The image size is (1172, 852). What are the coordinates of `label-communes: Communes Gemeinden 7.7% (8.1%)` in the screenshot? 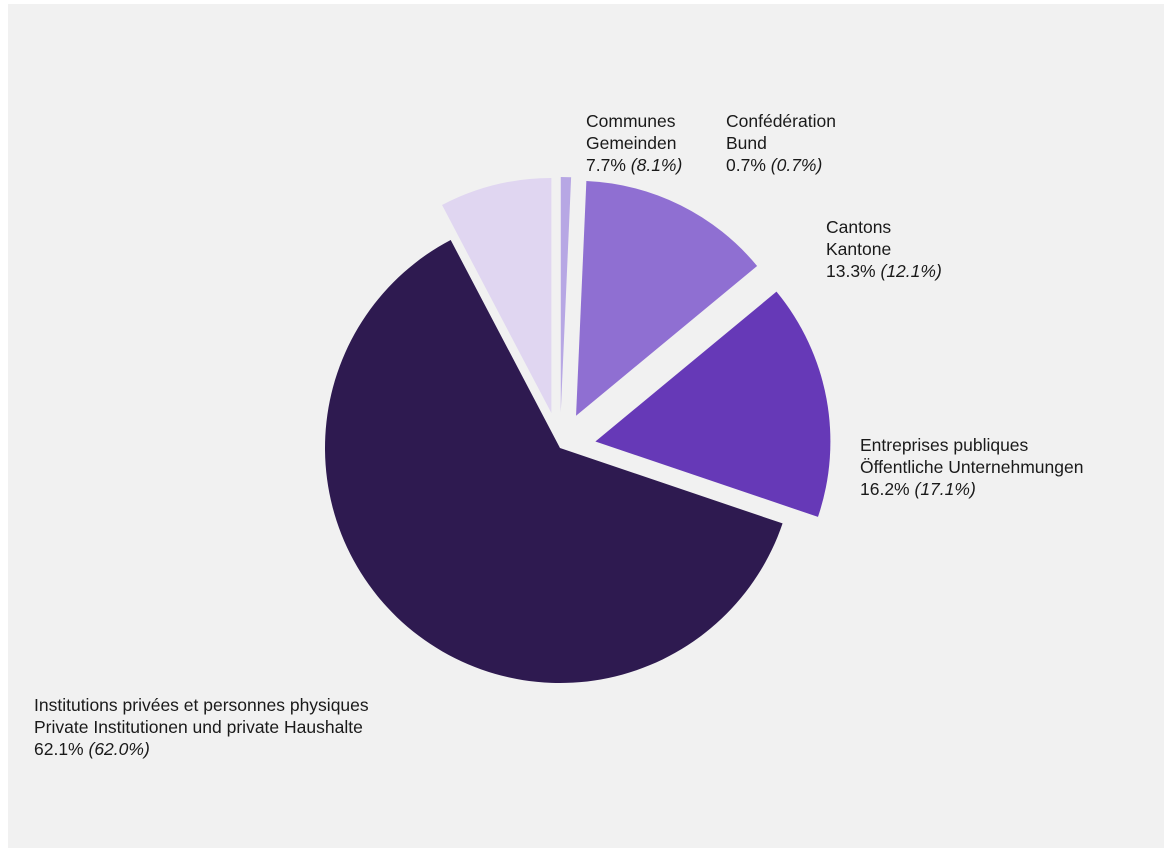 It's located at (634, 143).